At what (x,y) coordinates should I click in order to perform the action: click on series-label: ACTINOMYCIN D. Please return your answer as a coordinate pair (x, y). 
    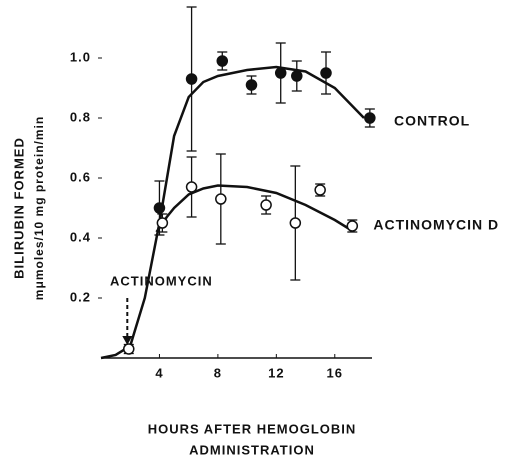
    Looking at the image, I should click on (436, 225).